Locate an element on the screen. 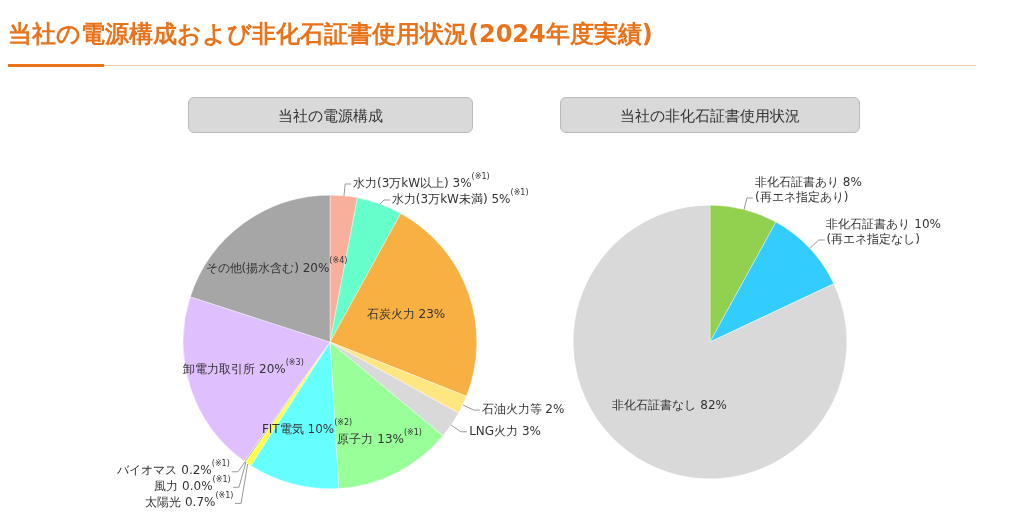 This screenshot has width=1024, height=530. category-label: 風力 0.0% is located at coordinates (183, 486).